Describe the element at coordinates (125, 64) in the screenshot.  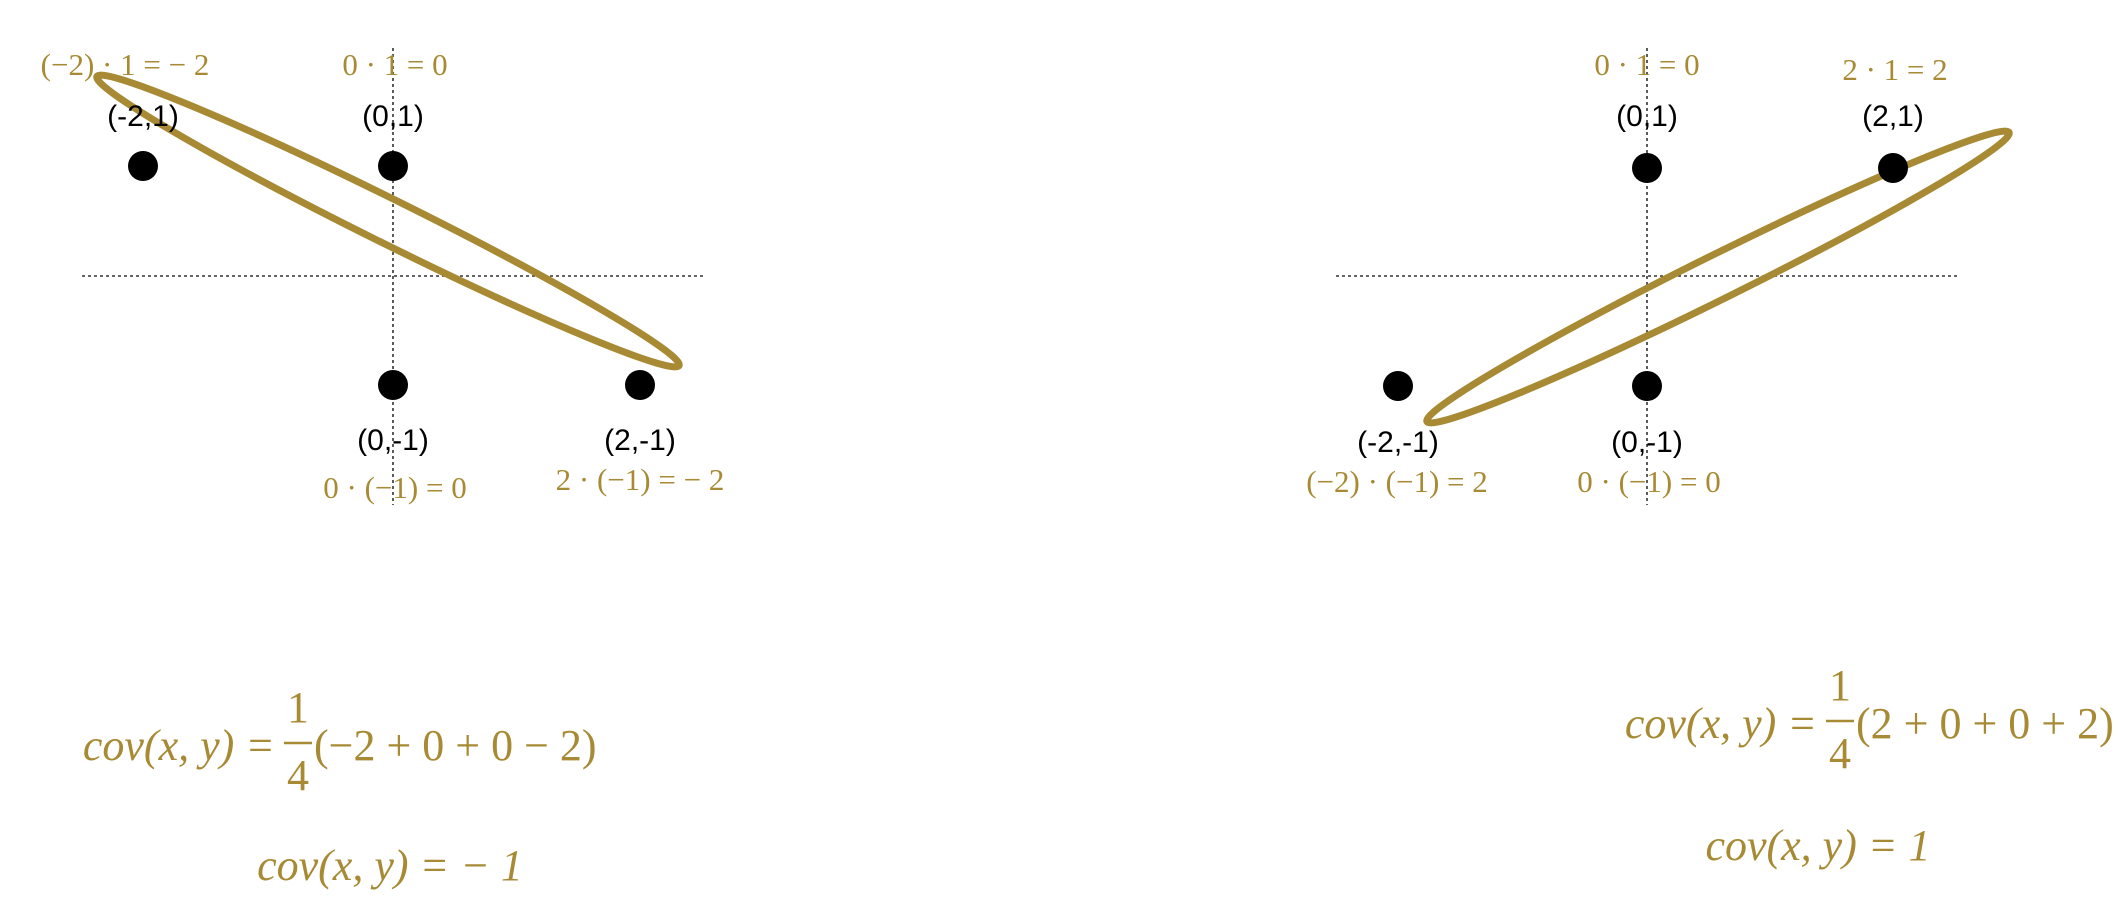
I see `product-label: (−2) · 1 = − 2` at that location.